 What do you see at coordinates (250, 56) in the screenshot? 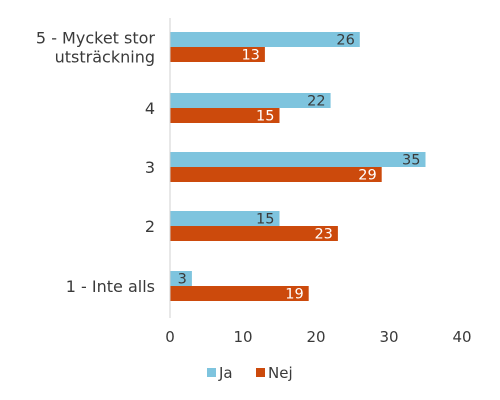
I see `data-label-nej: 13` at bounding box center [250, 56].